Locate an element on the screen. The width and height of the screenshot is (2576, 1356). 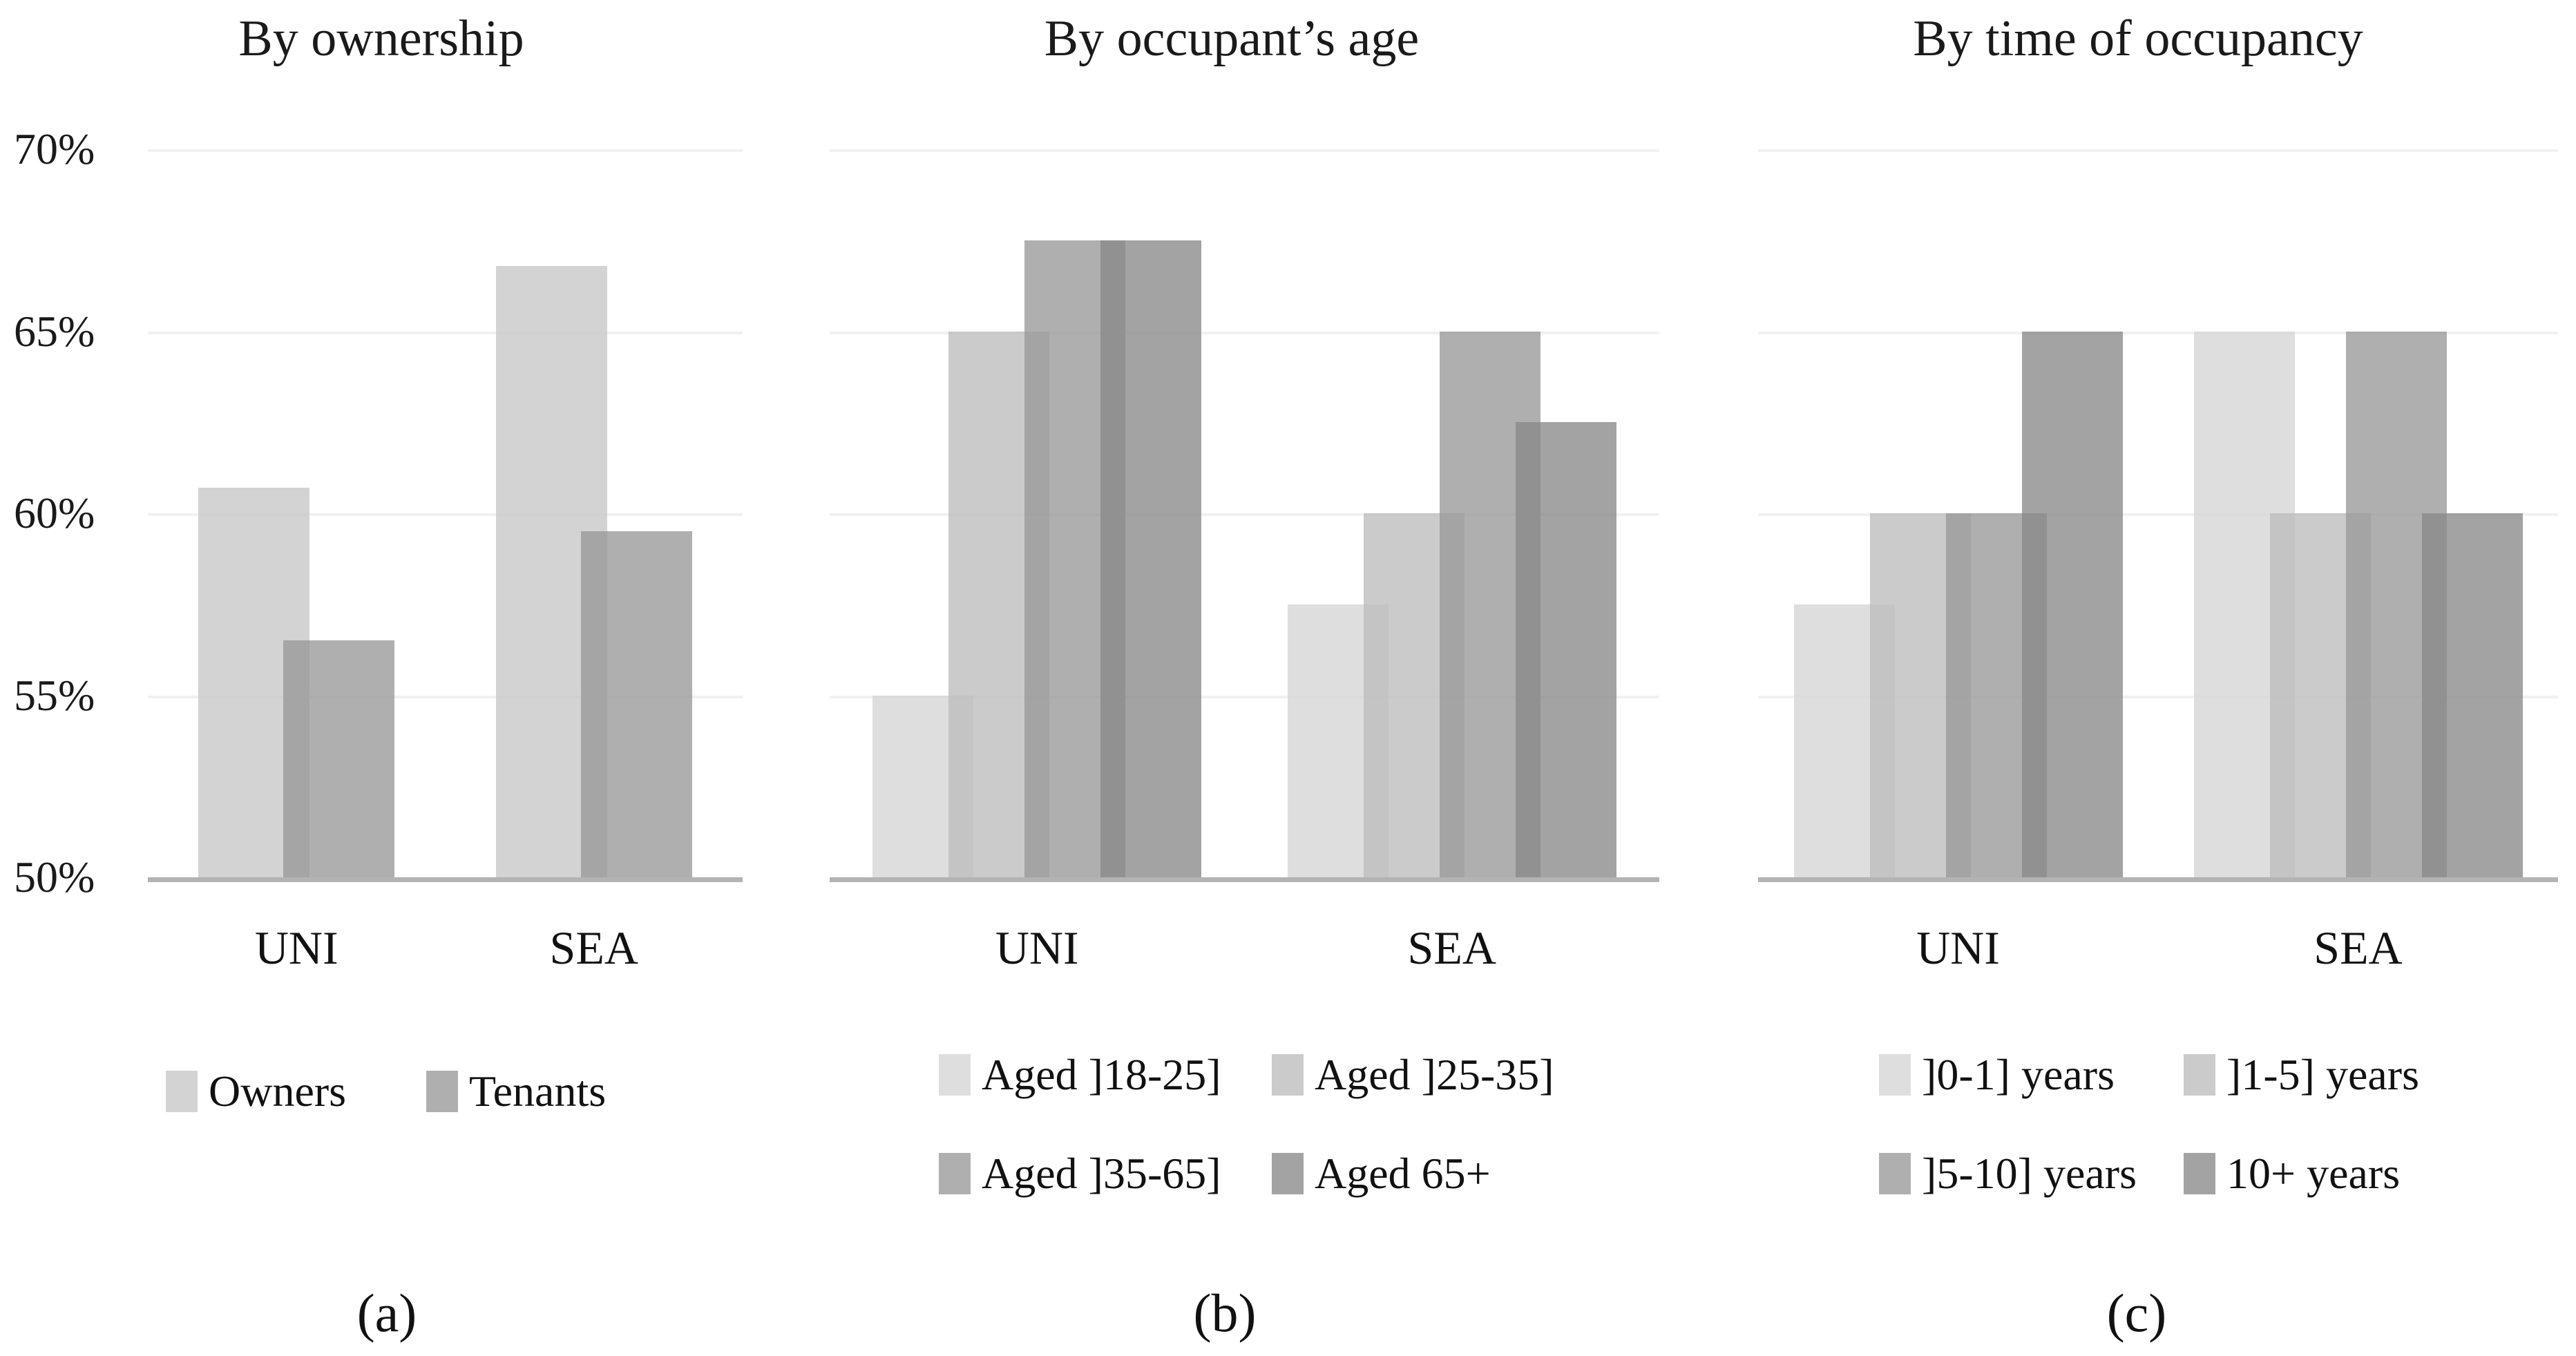
legend-a-row1: Owners Tenants is located at coordinates (426, 1091).